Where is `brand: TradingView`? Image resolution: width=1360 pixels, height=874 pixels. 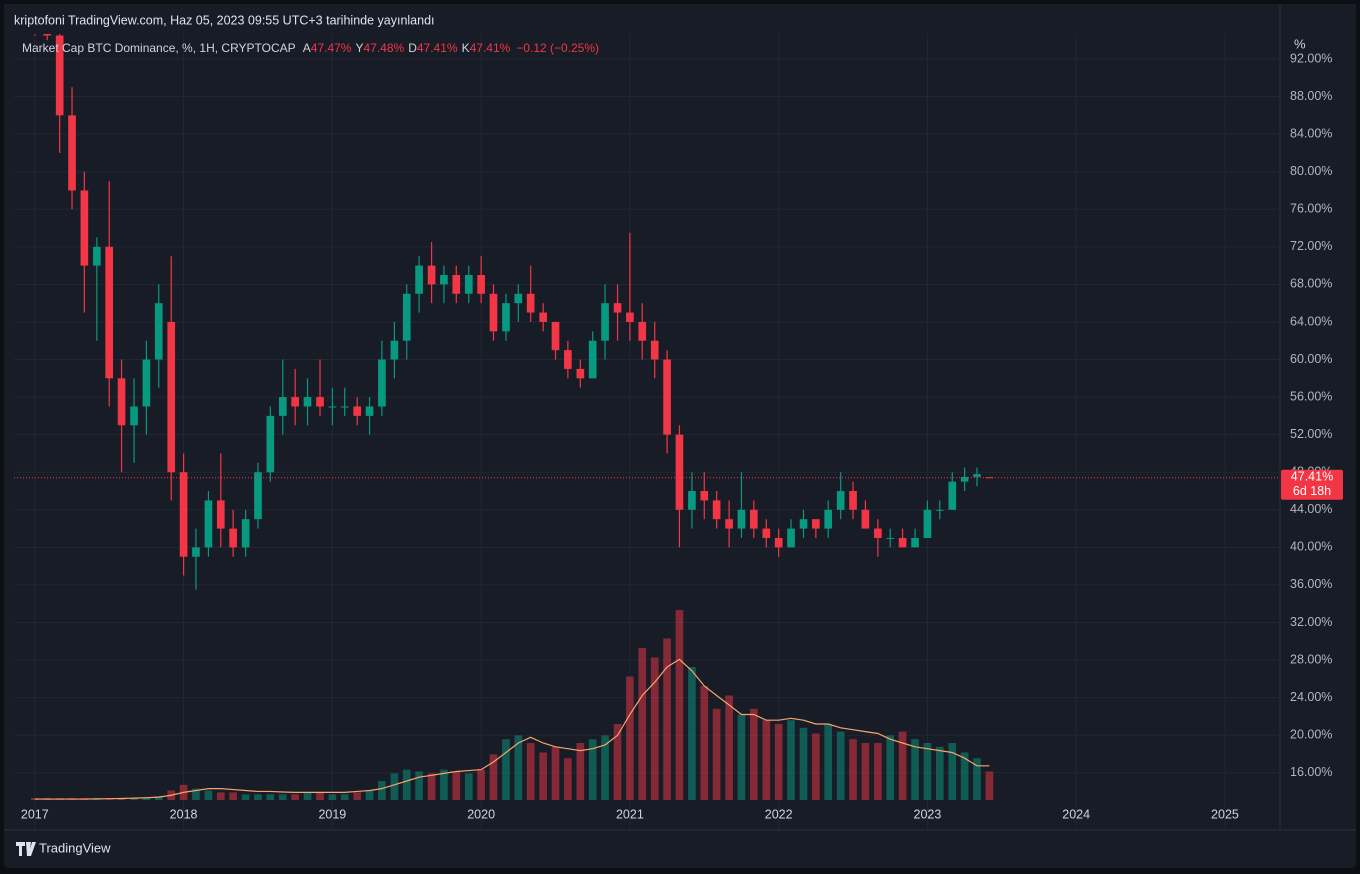
brand: TradingView is located at coordinates (63, 848).